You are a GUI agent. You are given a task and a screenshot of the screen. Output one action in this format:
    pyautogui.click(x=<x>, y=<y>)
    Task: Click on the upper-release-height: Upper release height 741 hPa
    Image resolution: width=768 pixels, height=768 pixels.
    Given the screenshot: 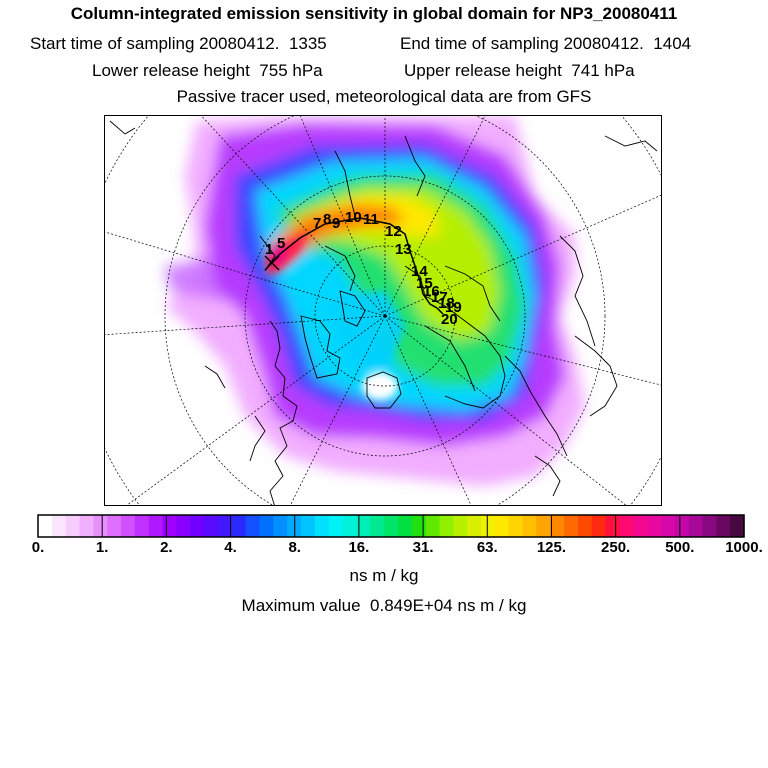 What is the action you would take?
    pyautogui.click(x=519, y=71)
    